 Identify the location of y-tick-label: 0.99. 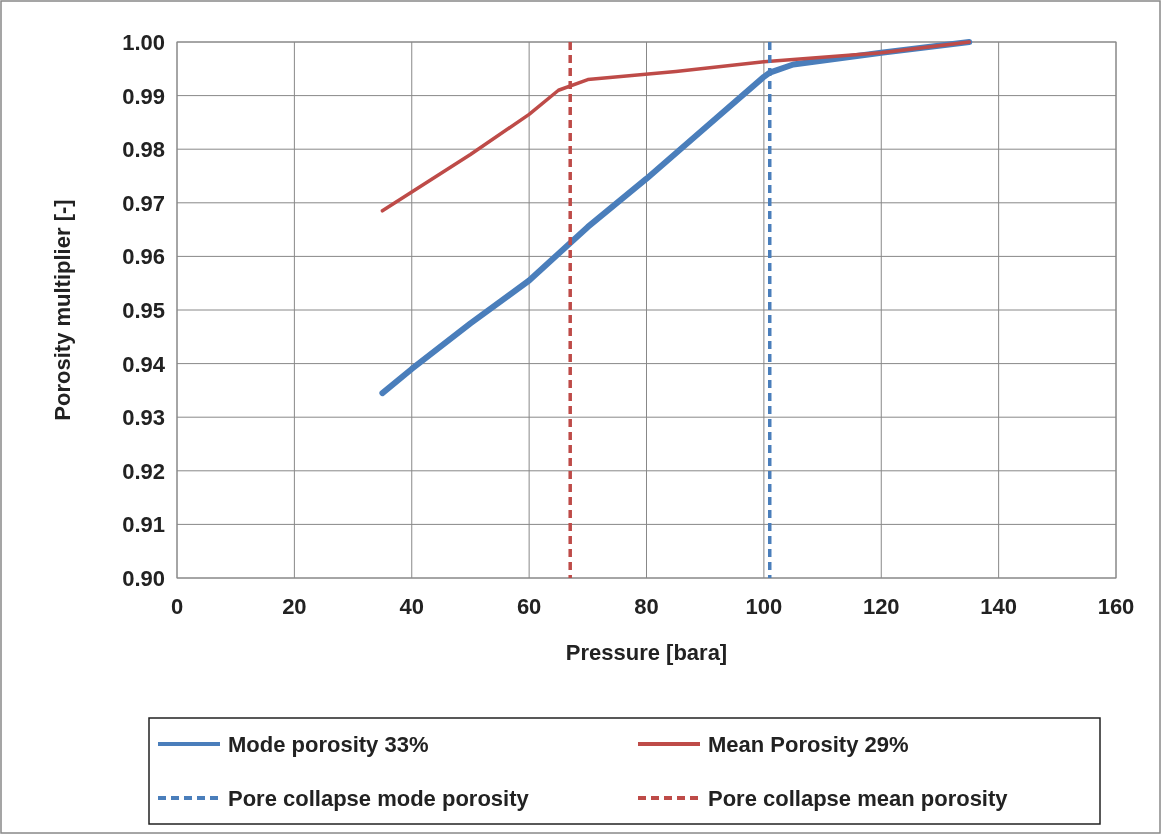
(143, 96).